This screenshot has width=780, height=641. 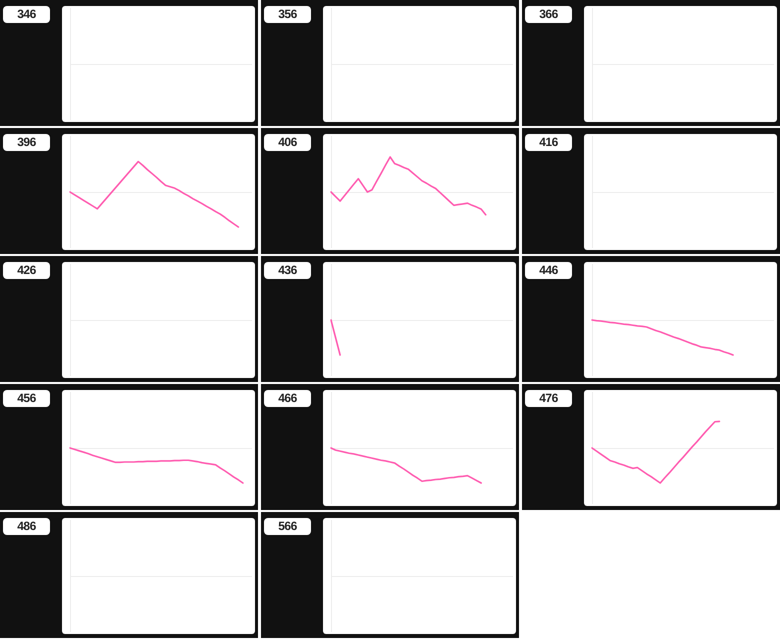 I want to click on chart-title: 466, so click(x=287, y=398).